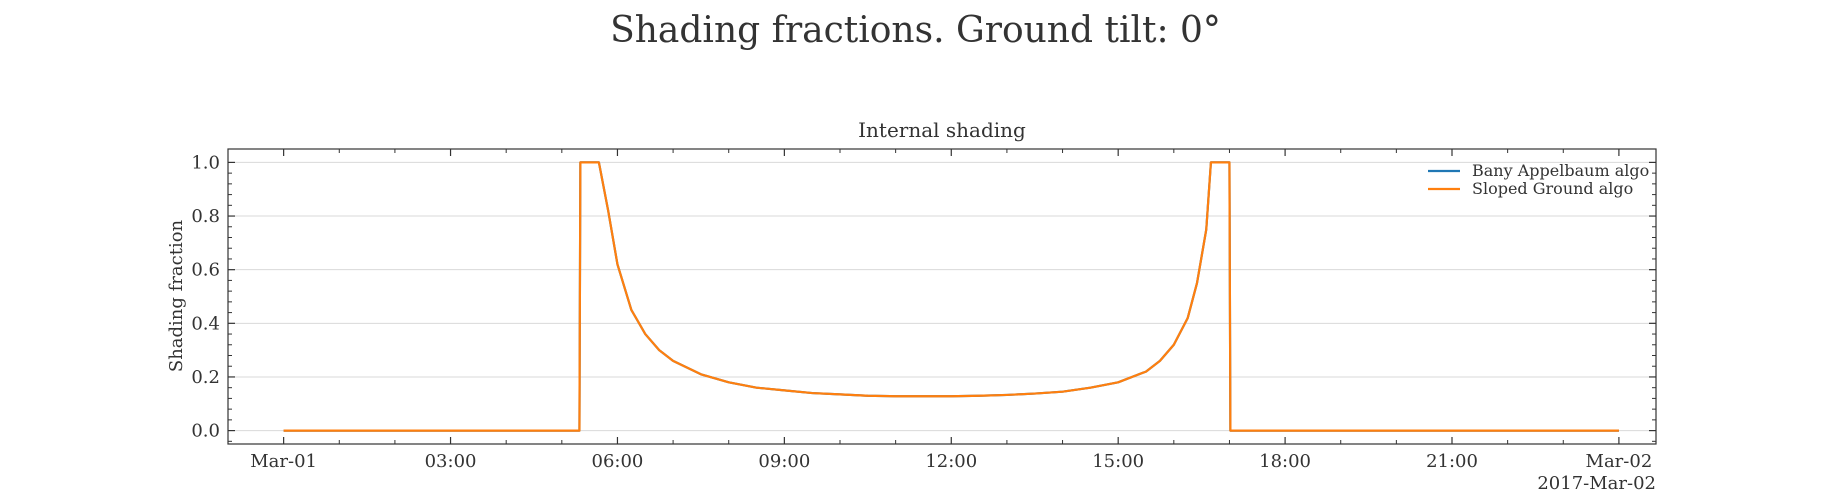 This screenshot has width=1831, height=493. Describe the element at coordinates (205, 216) in the screenshot. I see `y-tick-label: 0.8` at that location.